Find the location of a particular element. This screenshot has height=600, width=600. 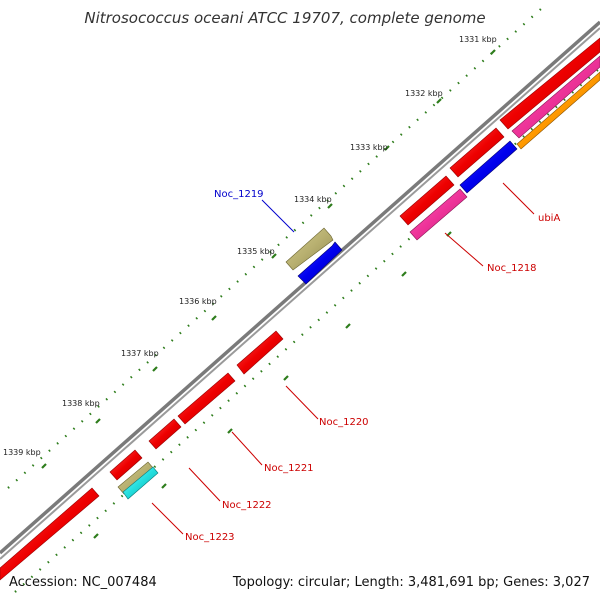

cds-feature-bottom-left is located at coordinates (50, 534).